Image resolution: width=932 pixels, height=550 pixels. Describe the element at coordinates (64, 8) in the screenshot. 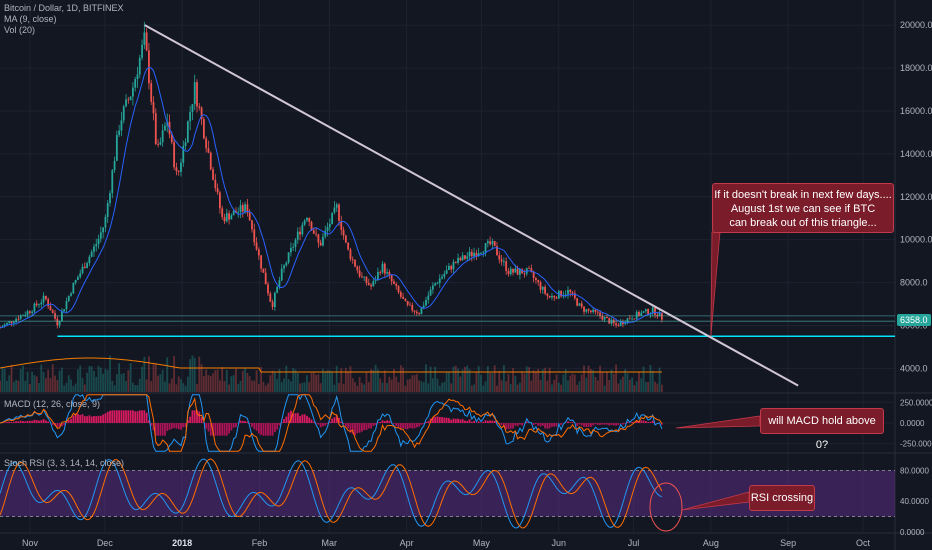

I see `symbol-title: Bitcoin / Dollar, 1D, BITFINEX` at that location.